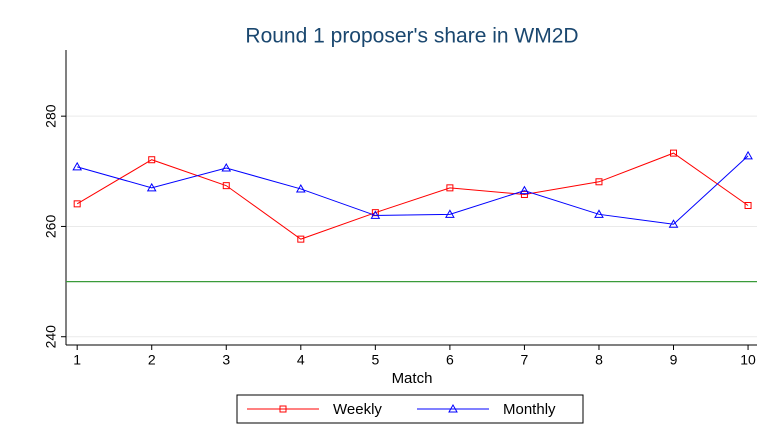 The height and width of the screenshot is (439, 771). Describe the element at coordinates (599, 360) in the screenshot. I see `x-tick-label: 8` at that location.